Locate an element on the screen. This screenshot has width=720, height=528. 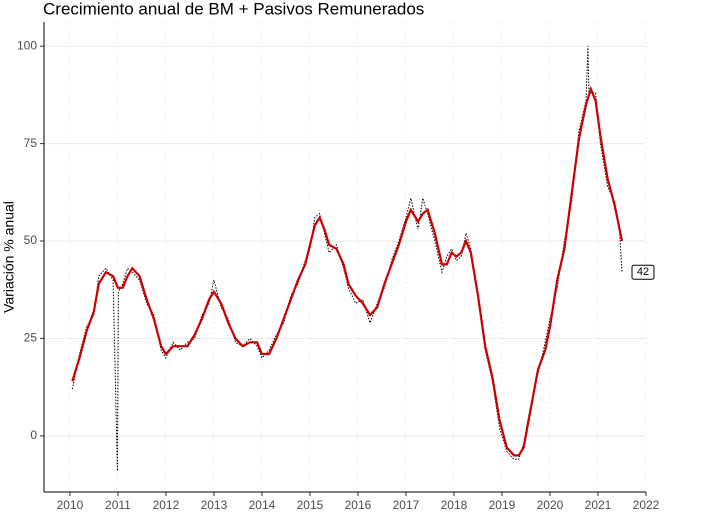
y-axis-label: Variación % anual is located at coordinates (9, 257).